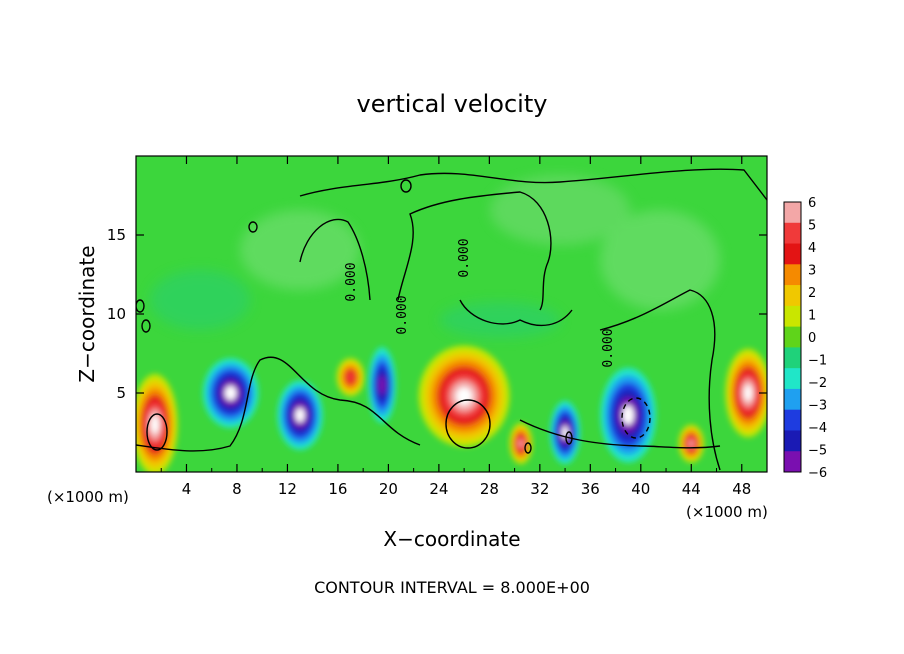 This screenshot has width=904, height=654. Describe the element at coordinates (337, 489) in the screenshot. I see `x-tick-label: 16` at that location.